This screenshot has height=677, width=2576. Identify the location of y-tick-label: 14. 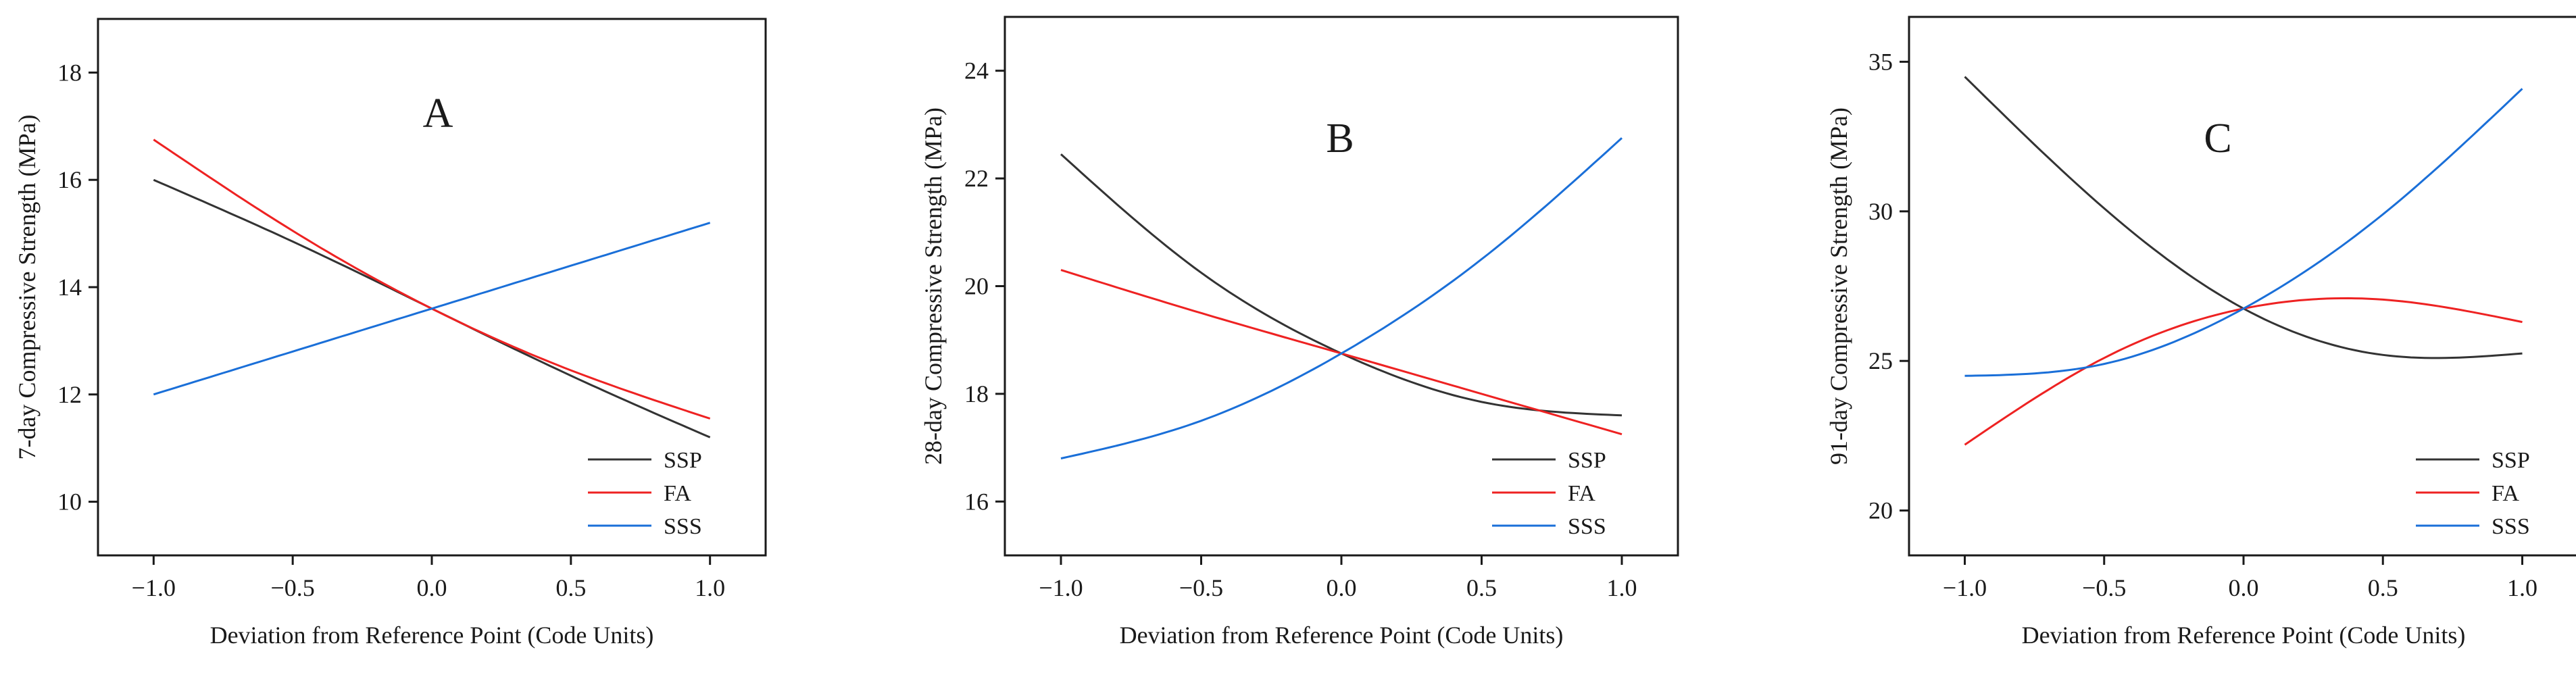
(70, 287).